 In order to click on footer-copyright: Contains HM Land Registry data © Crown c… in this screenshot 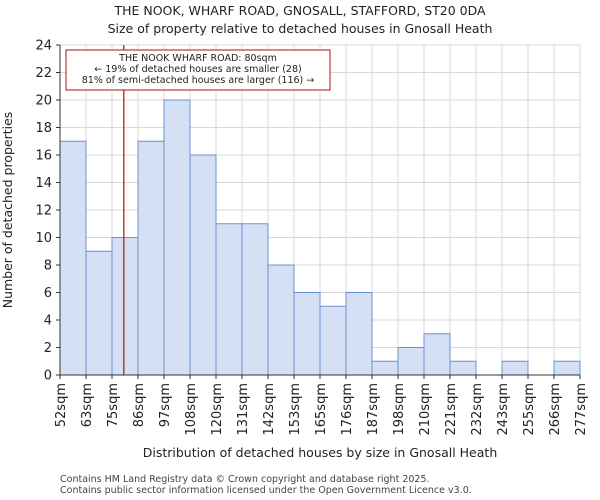, I will do `click(245, 479)`.